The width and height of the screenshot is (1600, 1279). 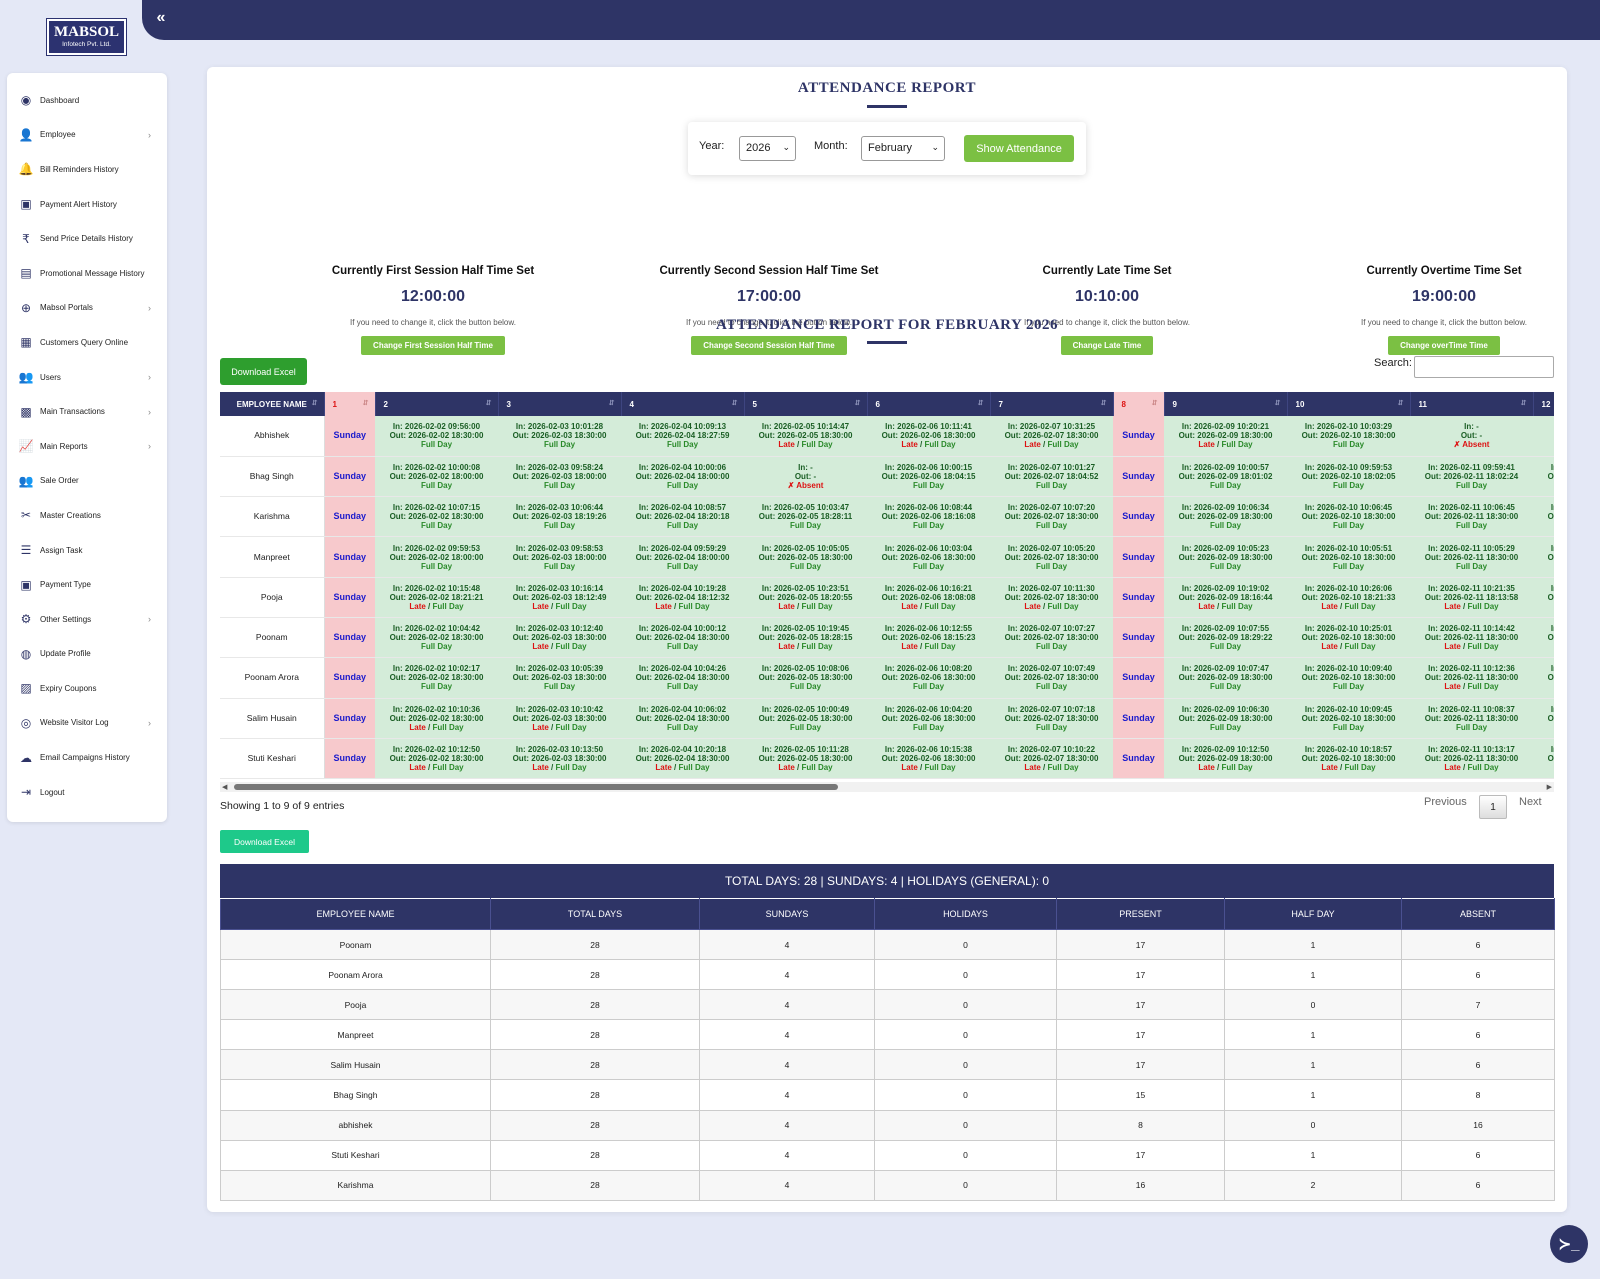 What do you see at coordinates (437, 404) in the screenshot?
I see `column-header-day-2: 2 ⇵` at bounding box center [437, 404].